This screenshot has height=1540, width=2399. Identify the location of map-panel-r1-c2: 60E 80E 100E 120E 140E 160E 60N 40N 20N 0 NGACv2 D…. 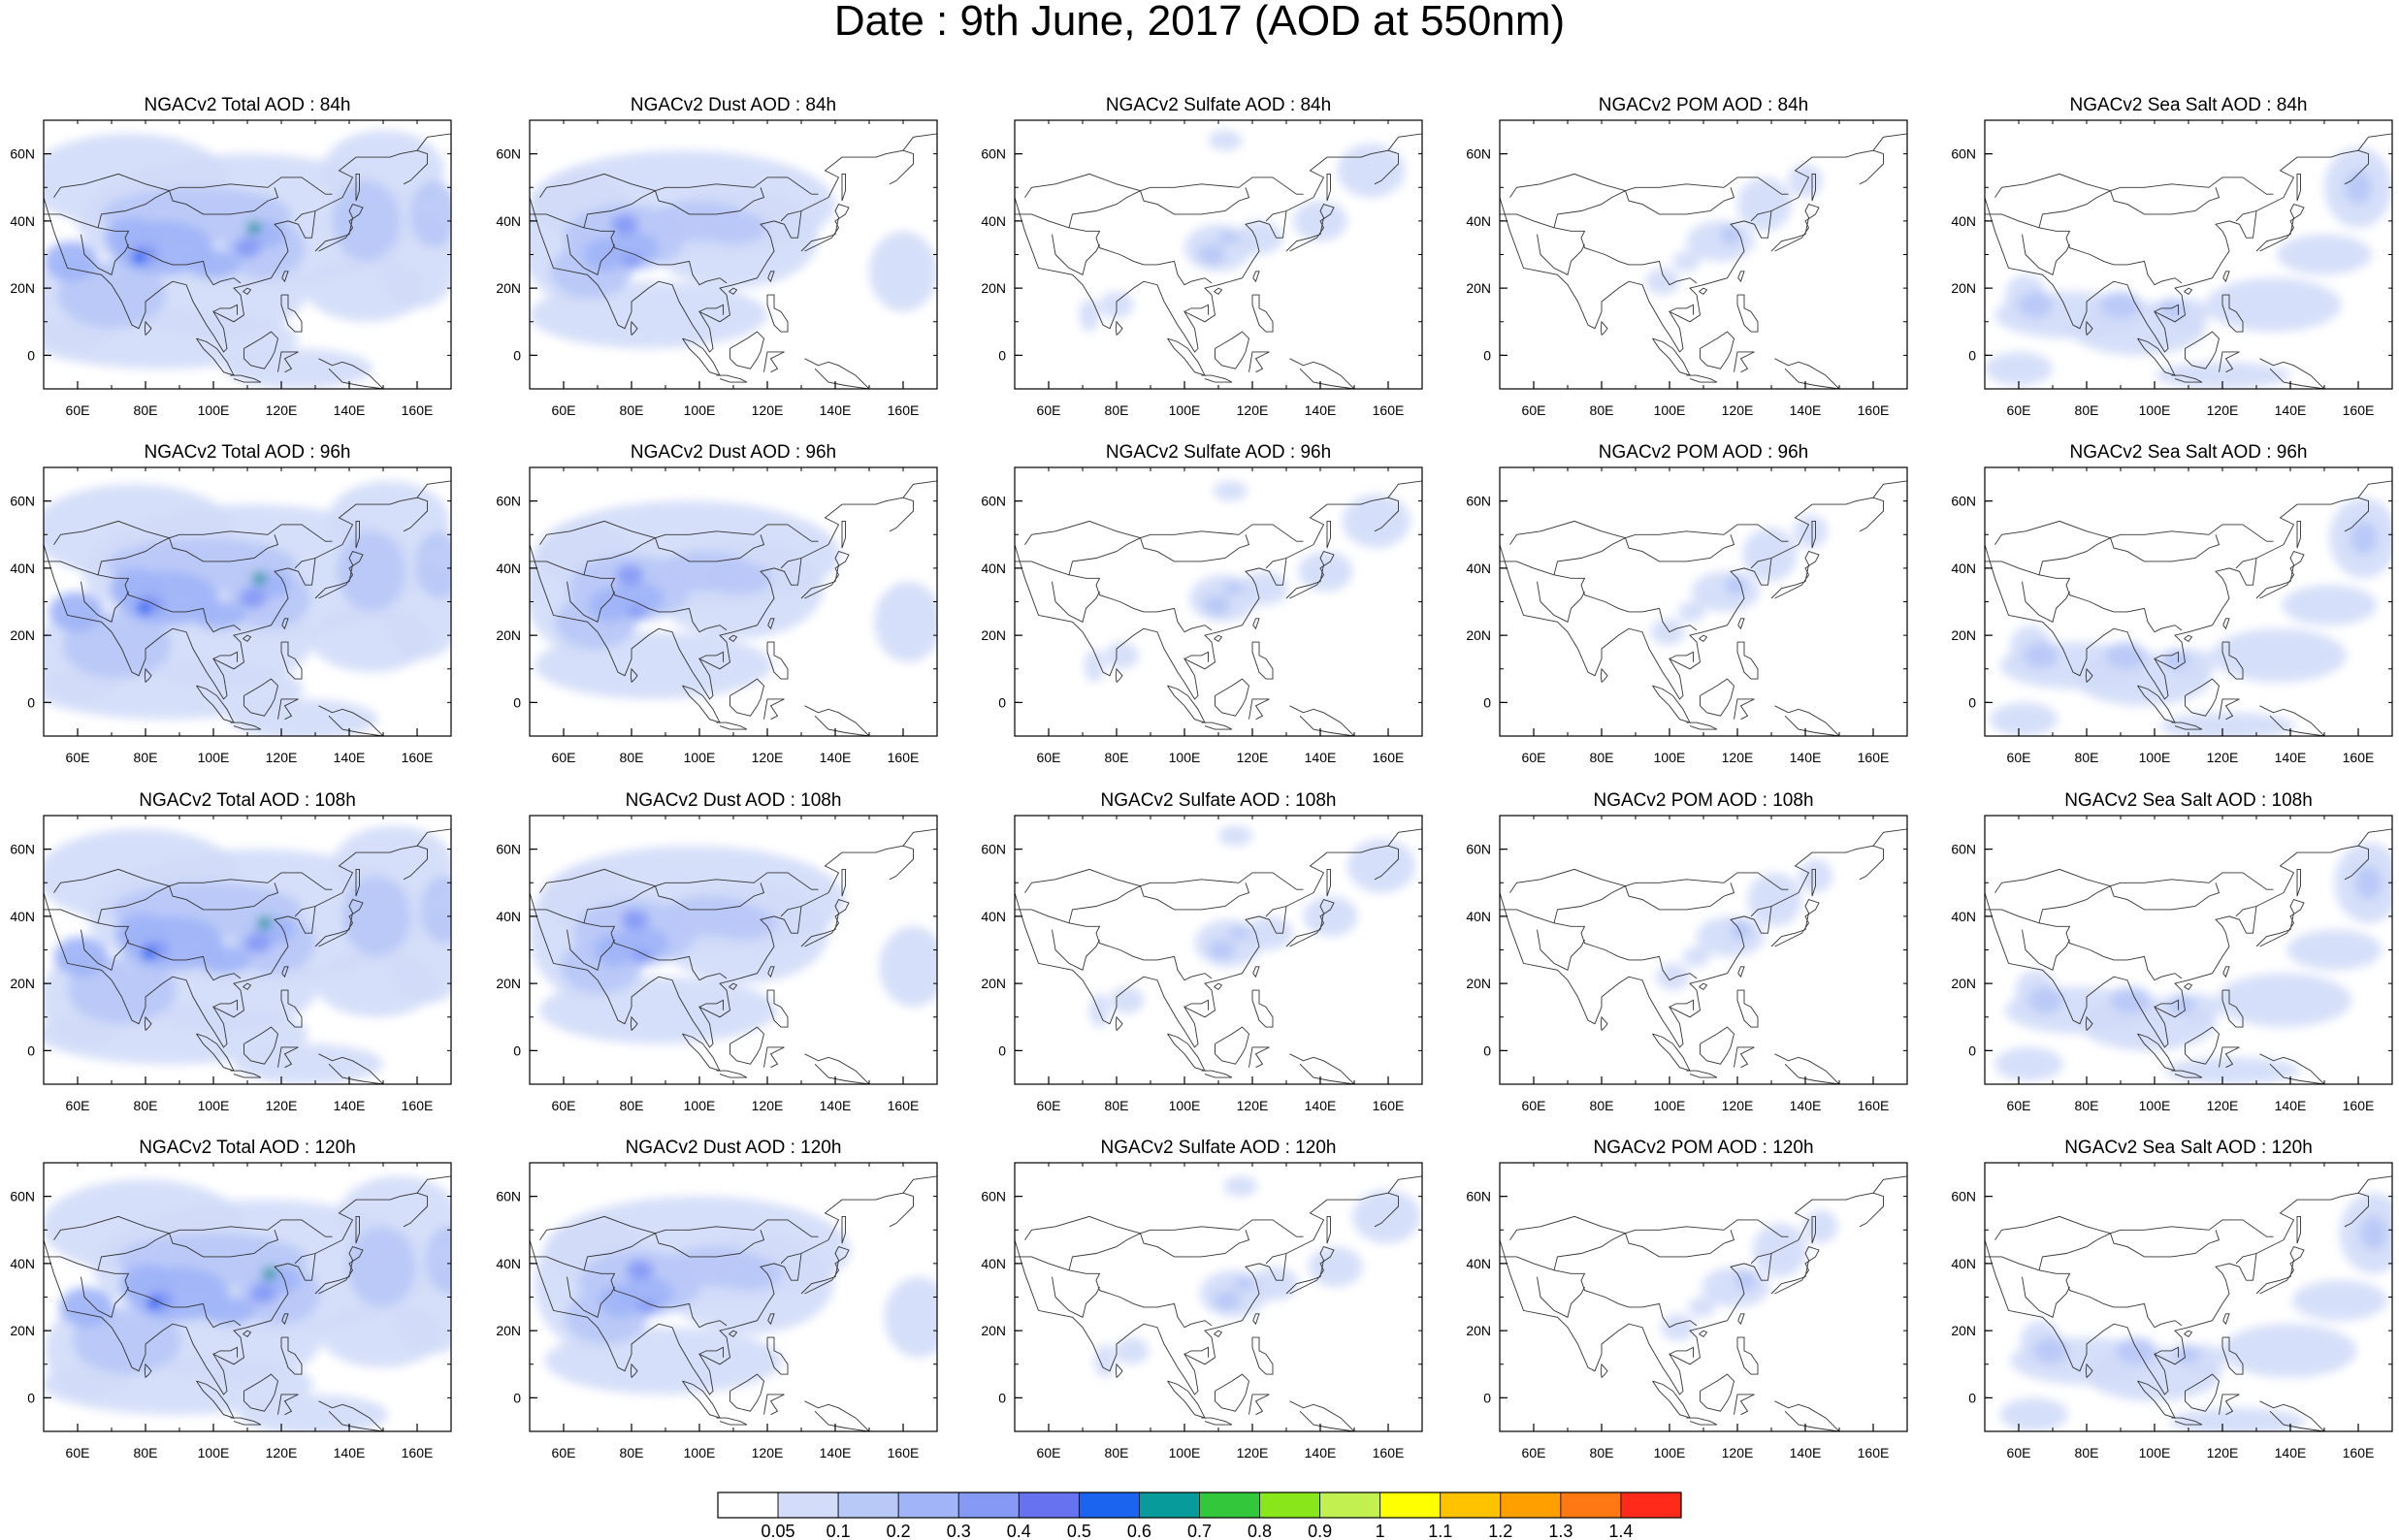
(717, 257).